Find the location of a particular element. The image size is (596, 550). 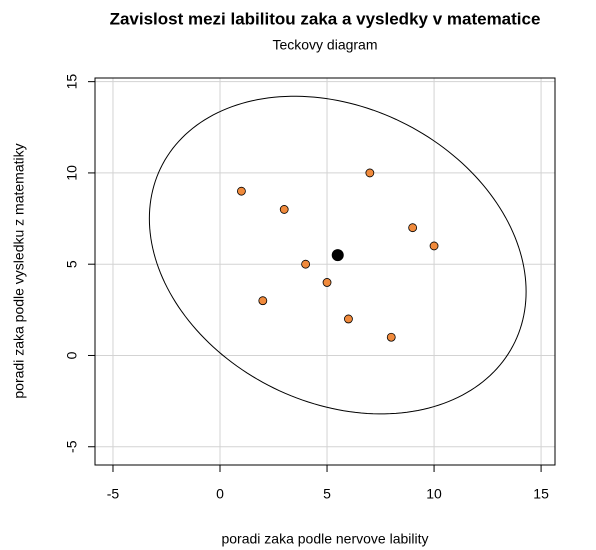

y-tick-label: 0 is located at coordinates (72, 355).